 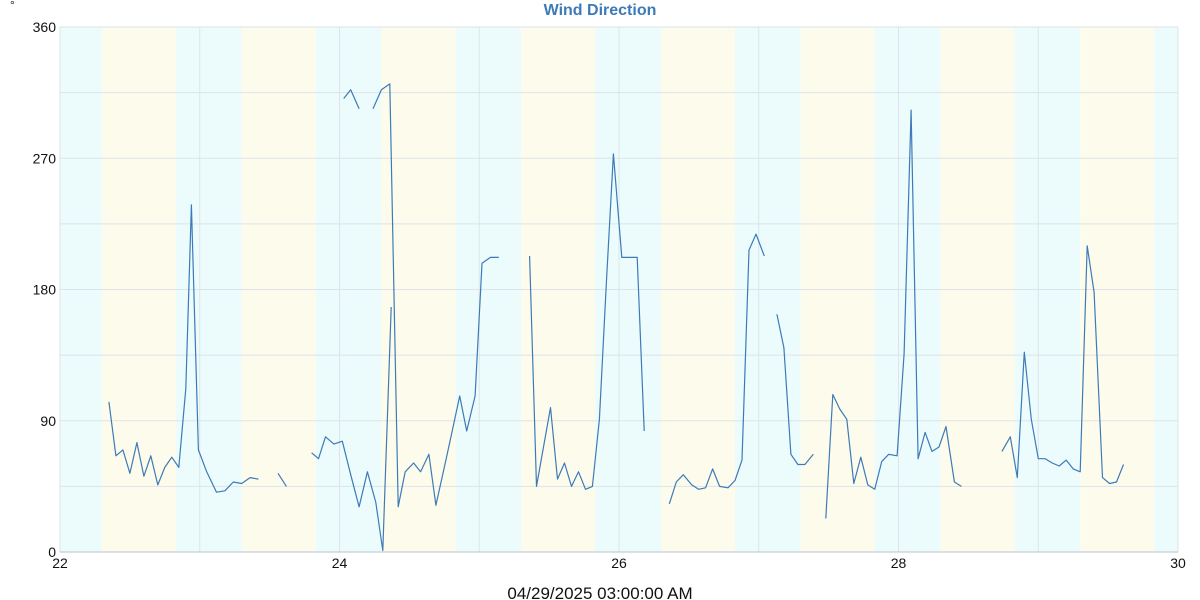 I want to click on y-tick-label: 0, so click(x=52, y=552).